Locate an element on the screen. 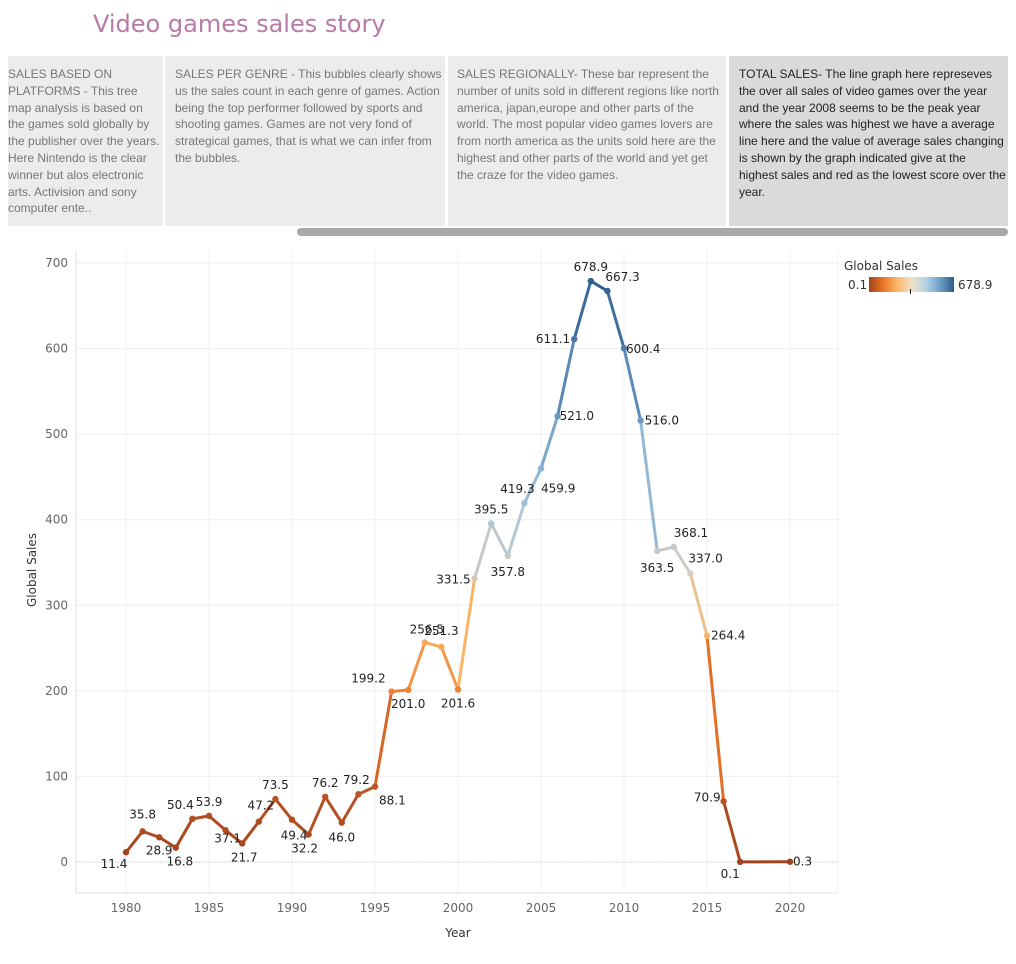 This screenshot has height=964, width=1016. x-tick-label: 2000 is located at coordinates (458, 908).